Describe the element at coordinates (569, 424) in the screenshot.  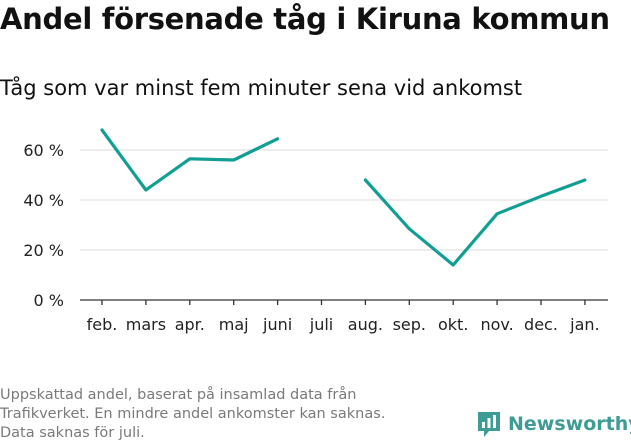
I see `logo-text: Newsworthy` at that location.